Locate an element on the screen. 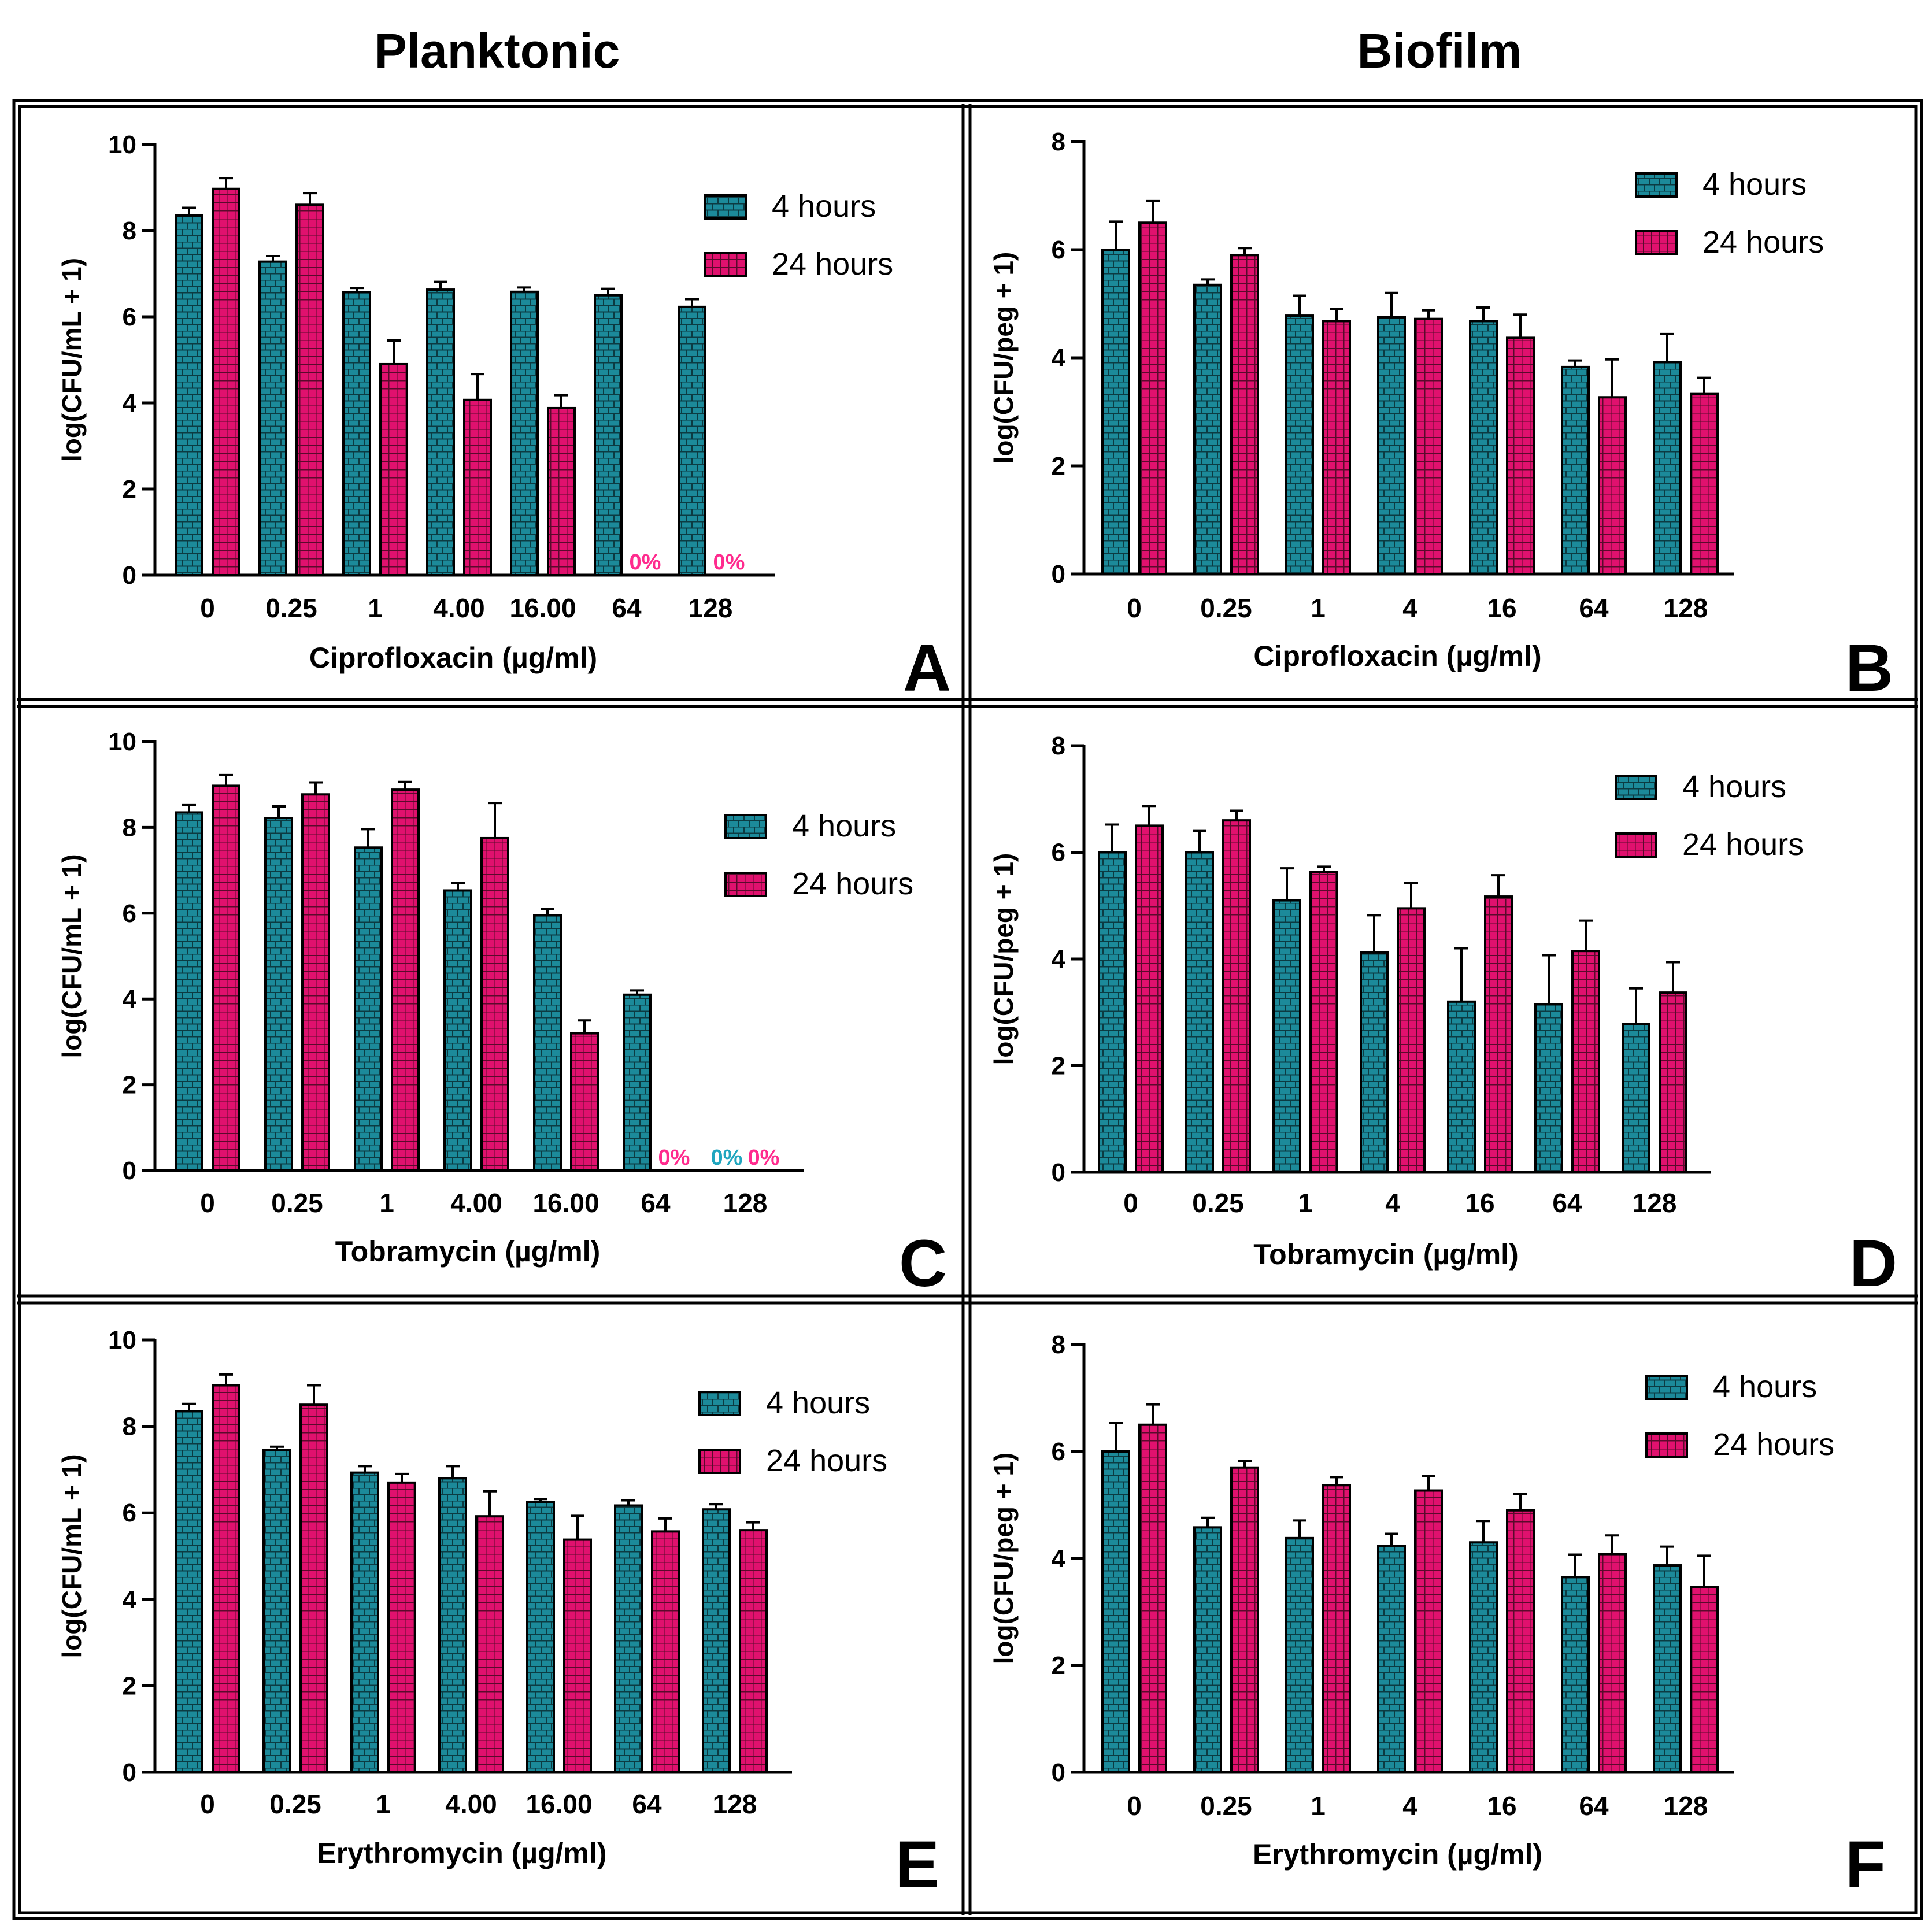 This screenshot has width=1932, height=1922. panel-letter-c: C is located at coordinates (923, 1264).